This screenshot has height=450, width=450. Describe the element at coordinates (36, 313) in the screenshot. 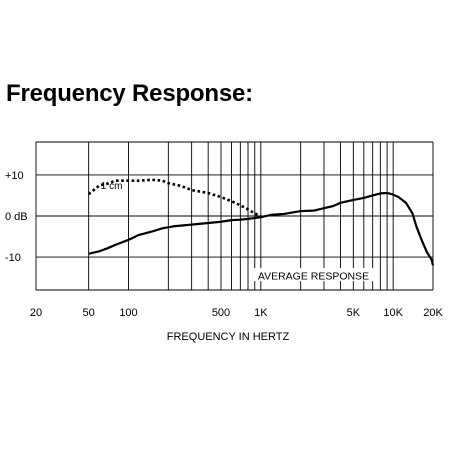

I see `x-tick-label: 20` at that location.